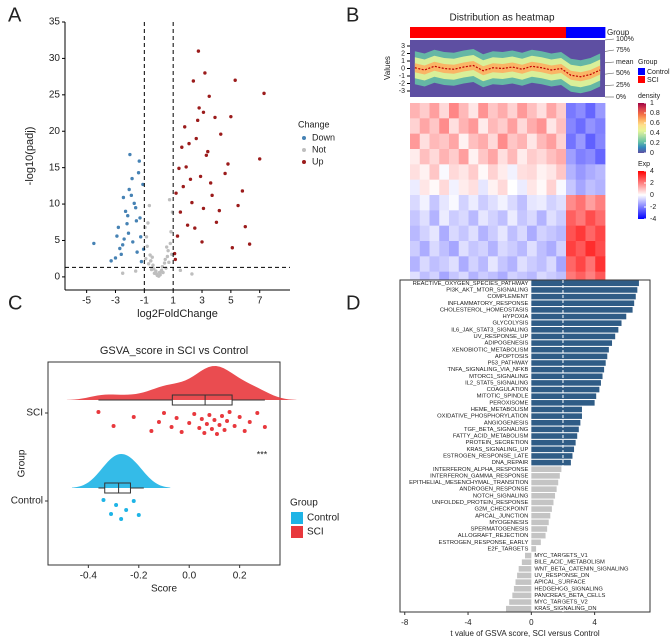 Image resolution: width=672 pixels, height=640 pixels. Describe the element at coordinates (405, 622) in the screenshot. I see `x-tick-label: -8` at that location.